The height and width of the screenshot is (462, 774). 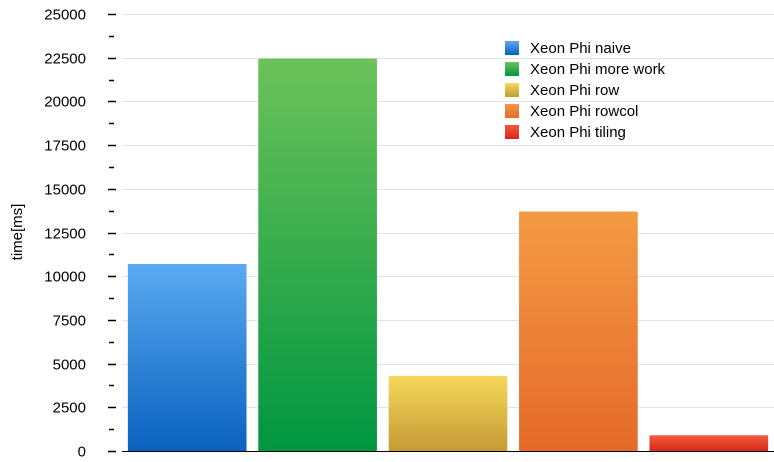 I want to click on y-tick-label: 0, so click(x=82, y=452).